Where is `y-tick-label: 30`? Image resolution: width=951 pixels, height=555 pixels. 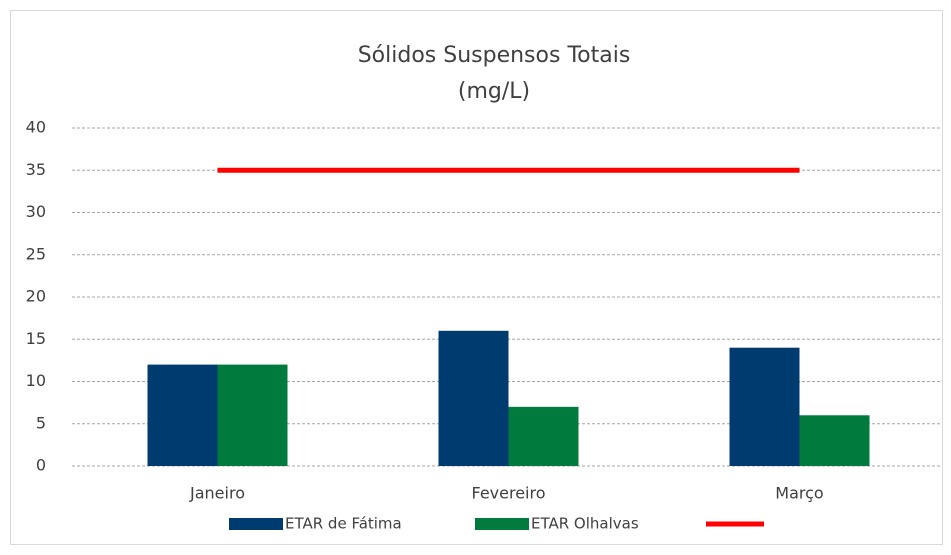
y-tick-label: 30 is located at coordinates (36, 211).